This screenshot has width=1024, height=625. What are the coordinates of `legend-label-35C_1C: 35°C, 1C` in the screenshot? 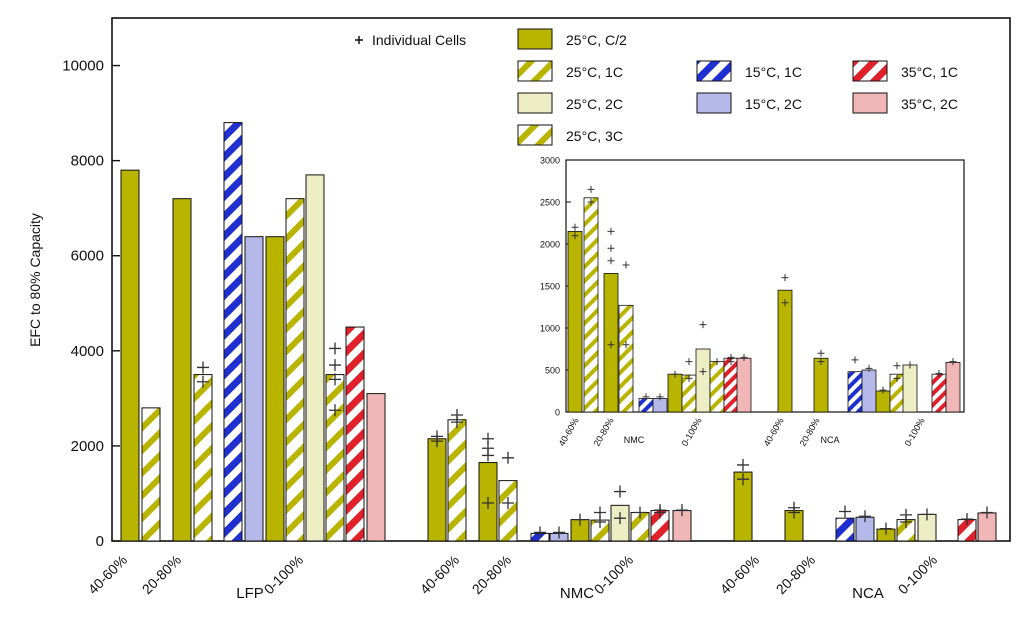 It's located at (929, 72).